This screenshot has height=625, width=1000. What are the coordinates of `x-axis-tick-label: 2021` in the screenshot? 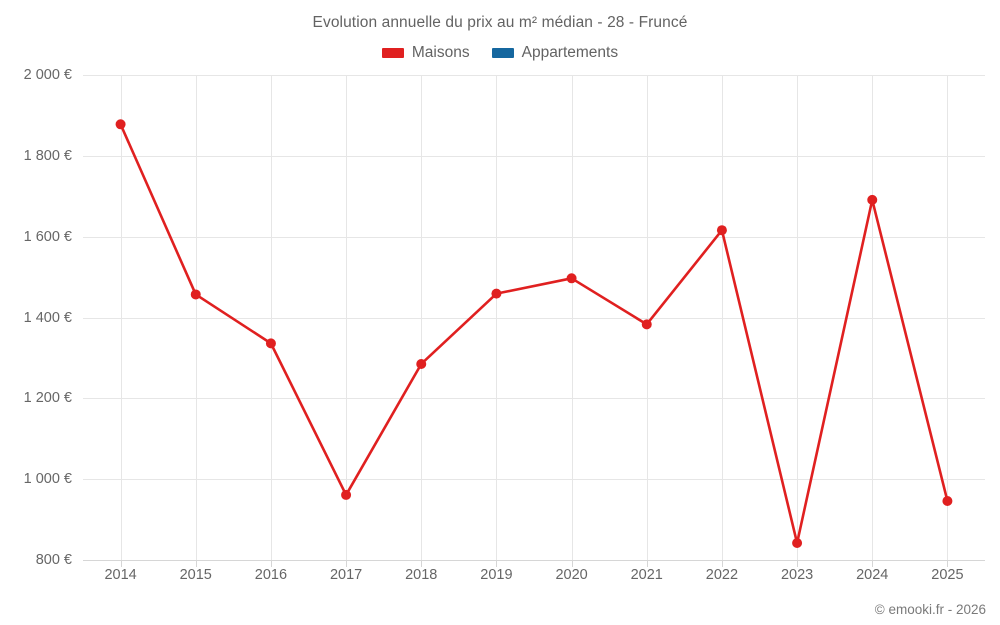 It's located at (646, 575).